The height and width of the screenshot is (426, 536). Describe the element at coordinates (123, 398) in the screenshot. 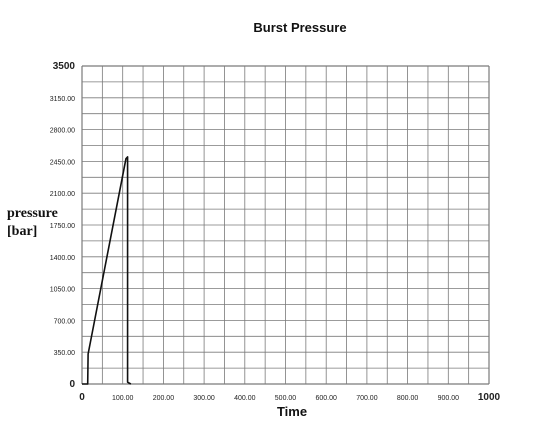

I see `x-tick-label: 100.00` at that location.